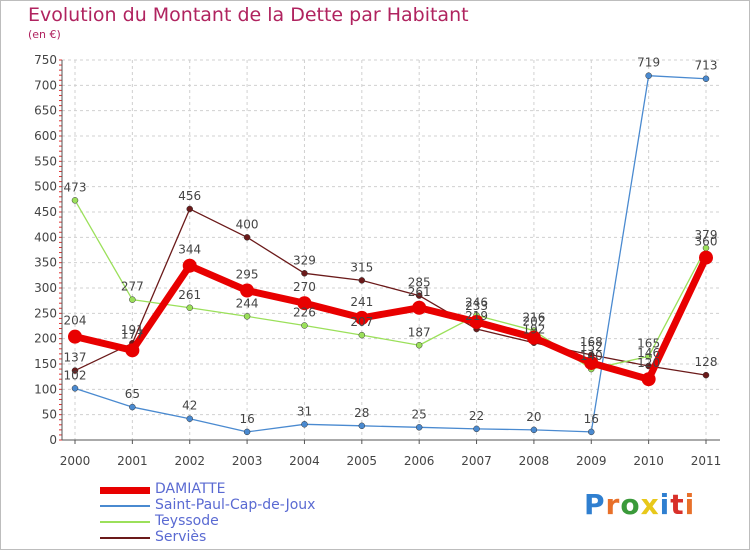  What do you see at coordinates (45, 364) in the screenshot?
I see `y-tick-label: 150` at bounding box center [45, 364].